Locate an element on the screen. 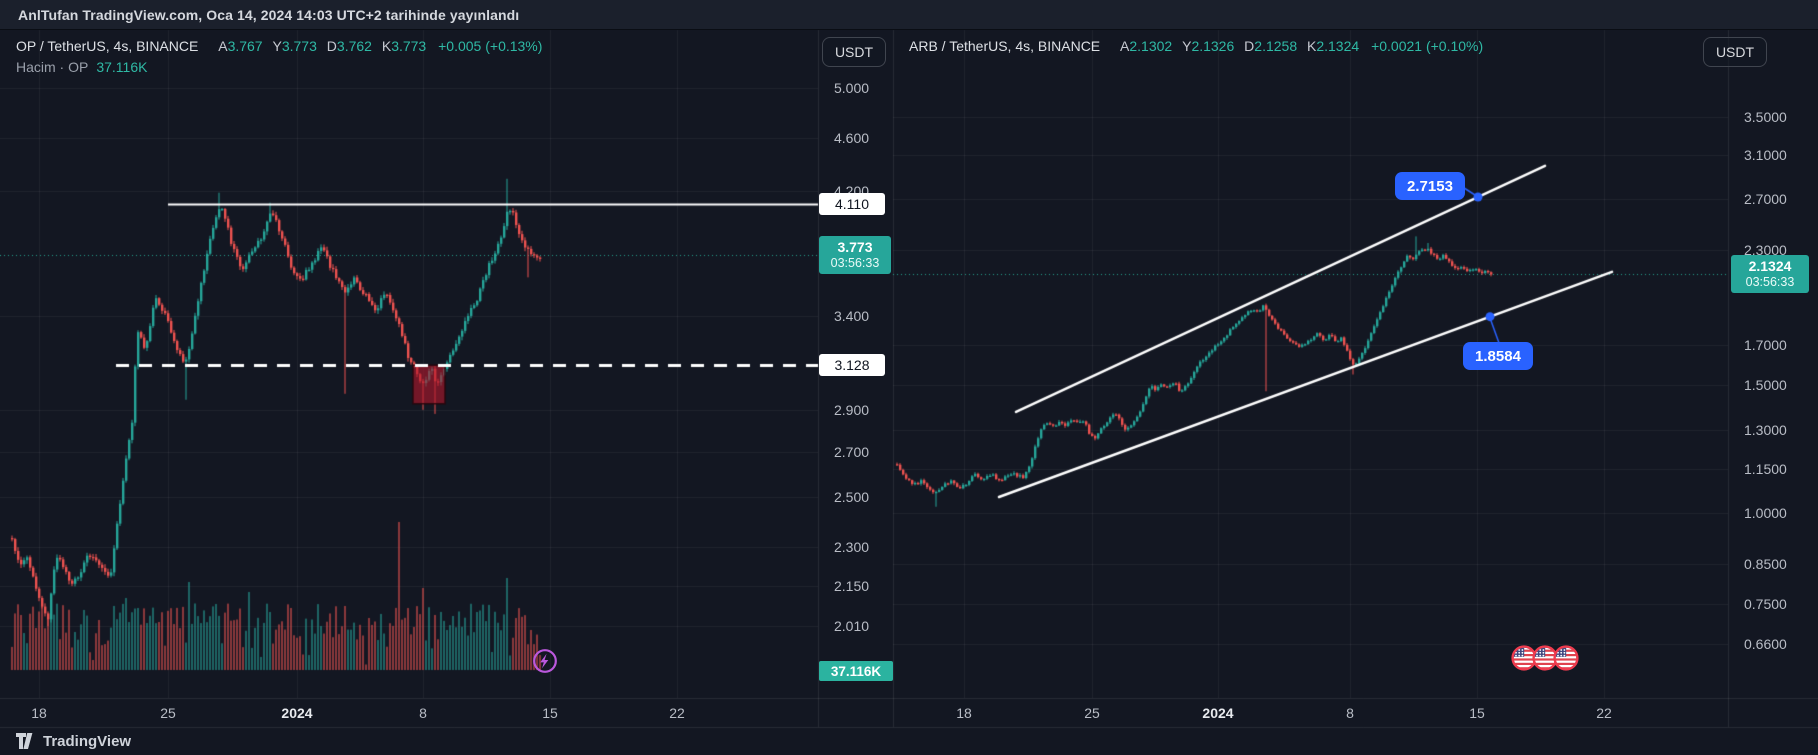 This screenshot has height=755, width=1818. y-axis-label: 1.0000 is located at coordinates (1765, 513).